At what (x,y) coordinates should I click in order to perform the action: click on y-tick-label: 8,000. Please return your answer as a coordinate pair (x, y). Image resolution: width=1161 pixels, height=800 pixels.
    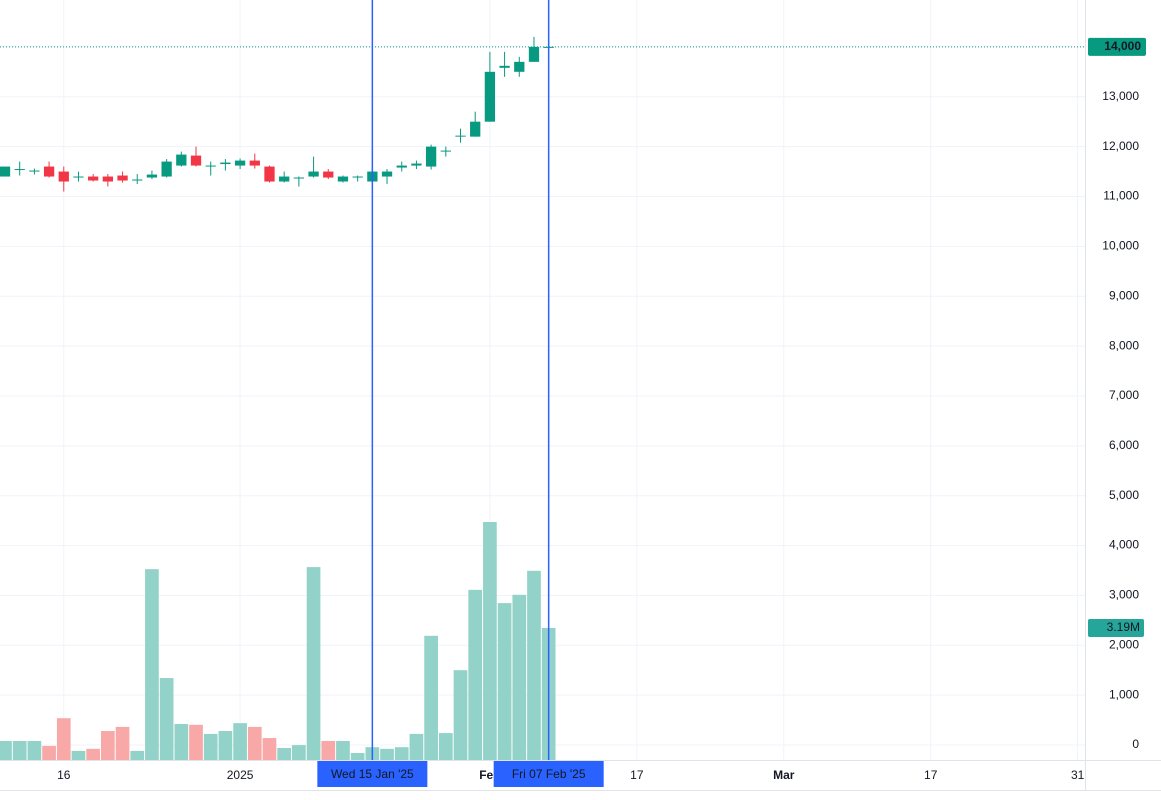
    Looking at the image, I should click on (1124, 345).